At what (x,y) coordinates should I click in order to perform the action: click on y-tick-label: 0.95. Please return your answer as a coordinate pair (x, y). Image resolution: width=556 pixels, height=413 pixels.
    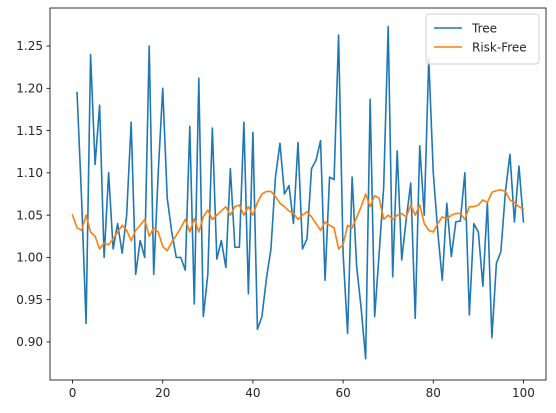
    Looking at the image, I should click on (29, 300).